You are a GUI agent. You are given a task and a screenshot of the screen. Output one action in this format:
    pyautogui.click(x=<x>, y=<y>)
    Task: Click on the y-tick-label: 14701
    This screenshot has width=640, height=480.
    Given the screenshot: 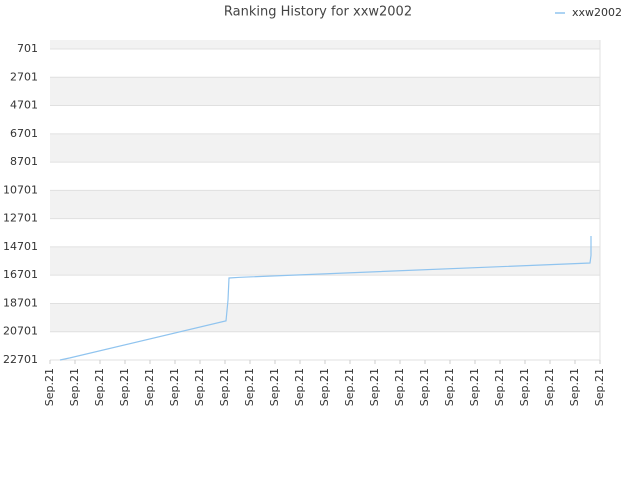 What is the action you would take?
    pyautogui.click(x=20, y=246)
    